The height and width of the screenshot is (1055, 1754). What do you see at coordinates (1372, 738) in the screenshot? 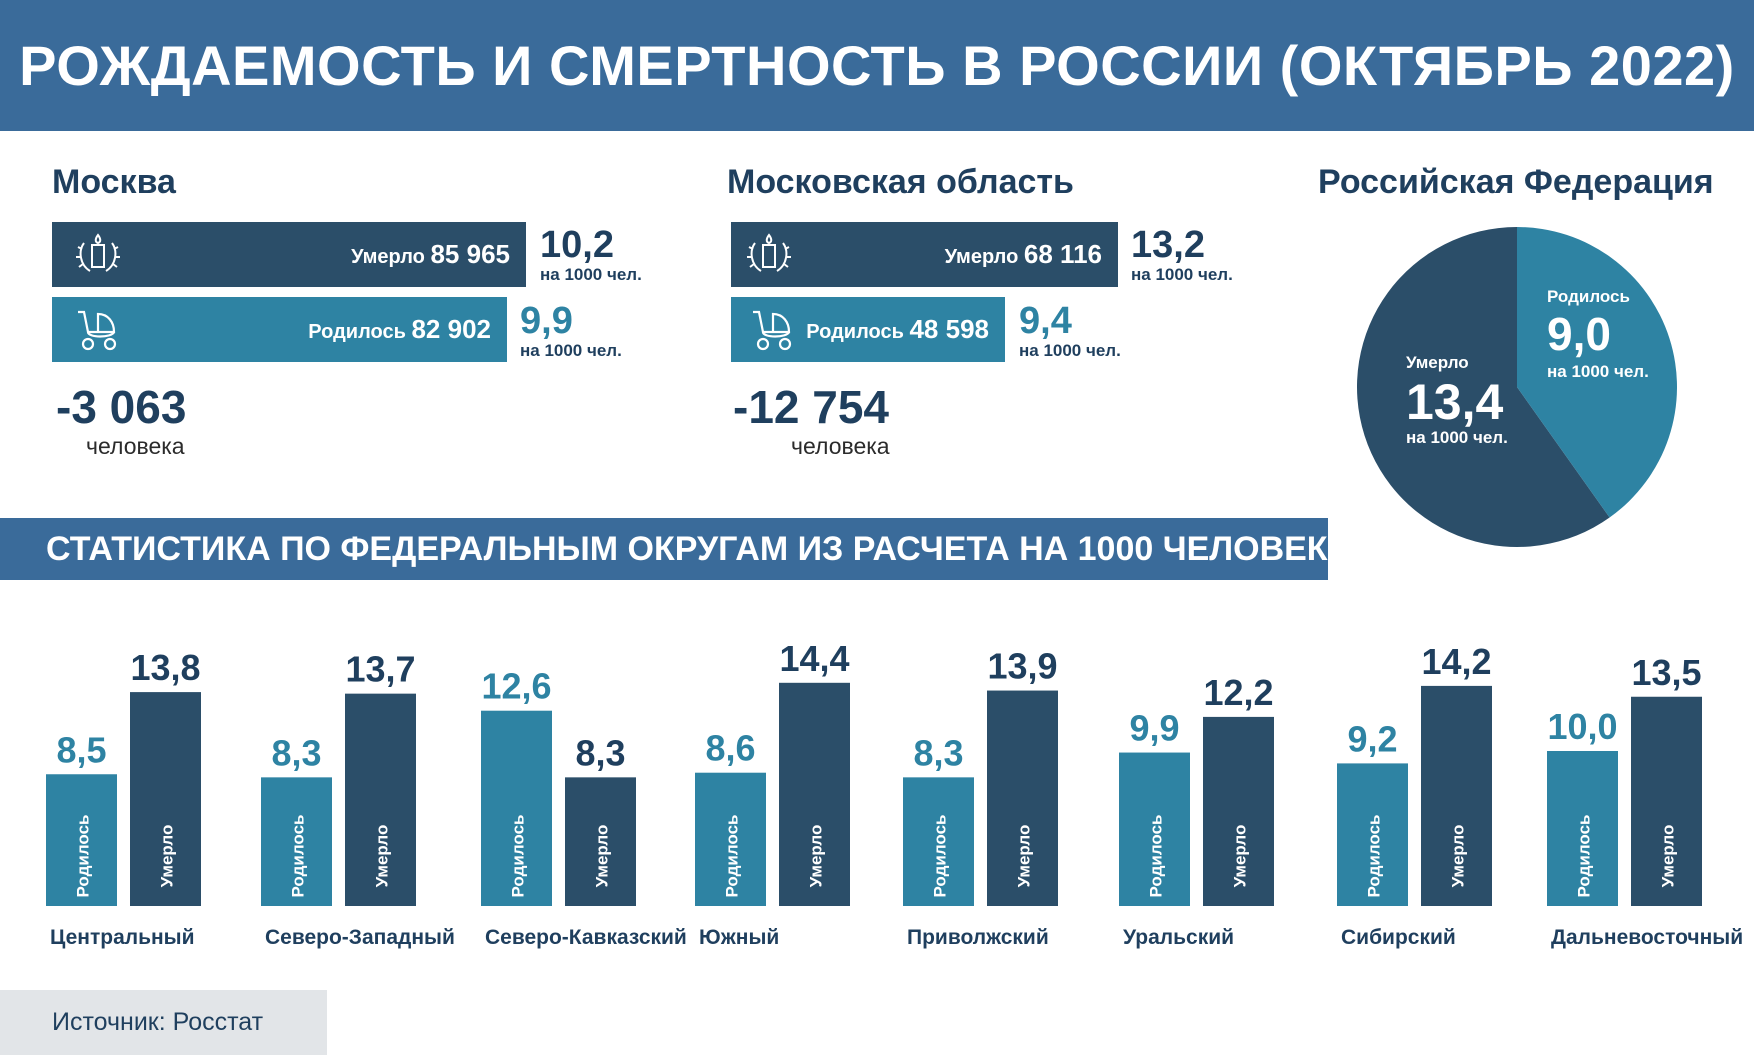
I see `bar-value-born-6: 9,2` at bounding box center [1372, 738].